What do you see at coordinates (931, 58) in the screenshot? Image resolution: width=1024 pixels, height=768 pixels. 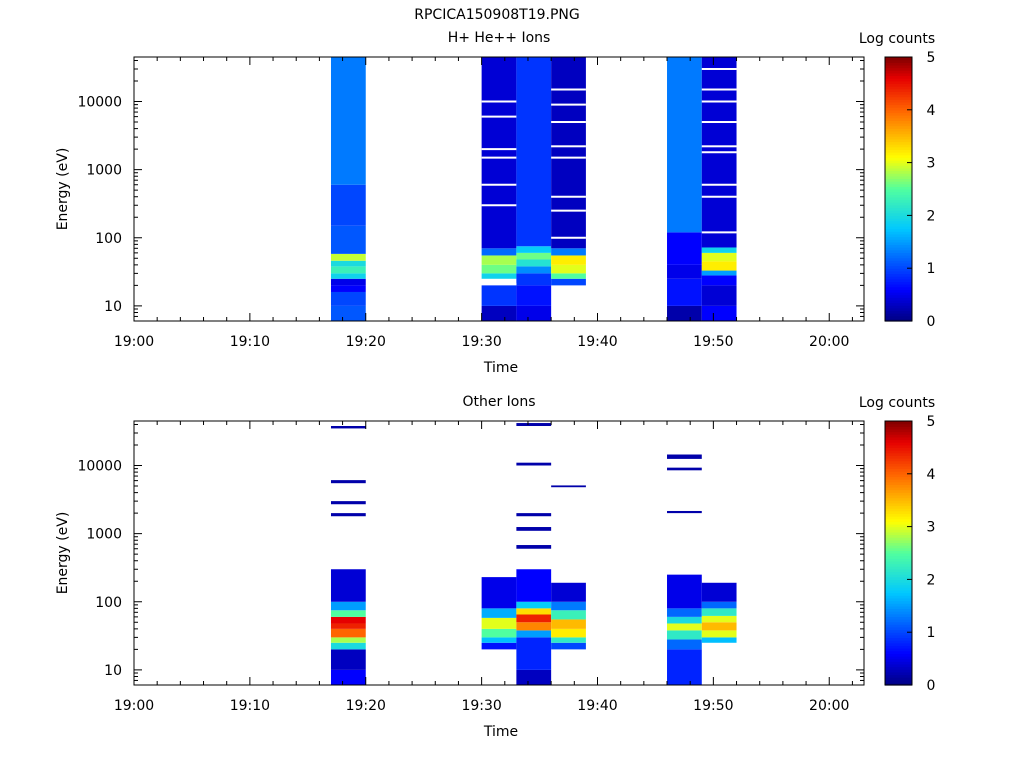 I see `colorbar-tick-label: 5` at bounding box center [931, 58].